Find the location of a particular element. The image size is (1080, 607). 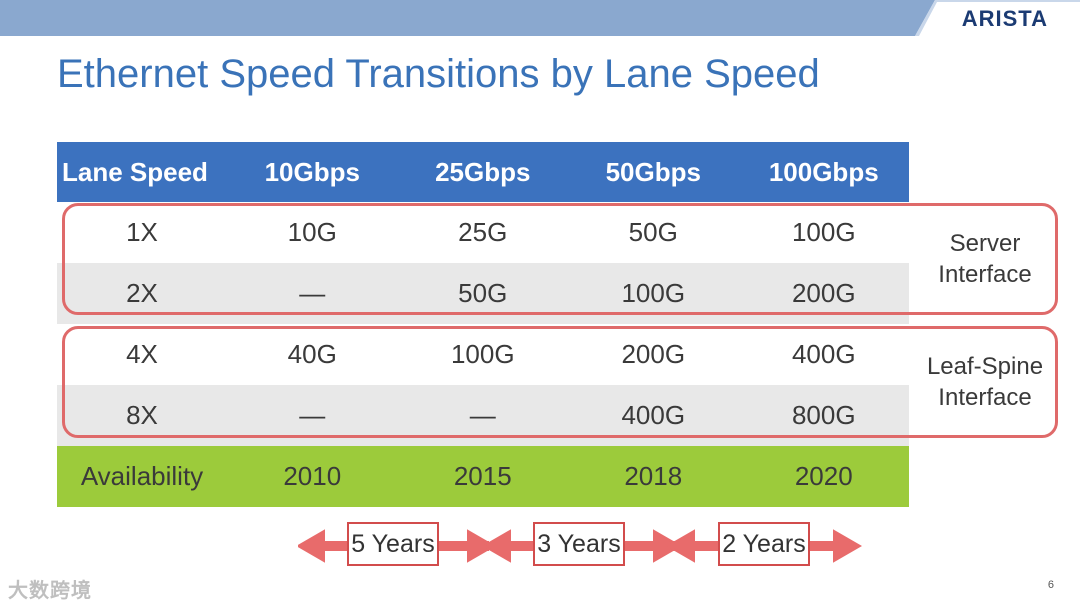

header-lane-speed: Lane Speed is located at coordinates (142, 172).